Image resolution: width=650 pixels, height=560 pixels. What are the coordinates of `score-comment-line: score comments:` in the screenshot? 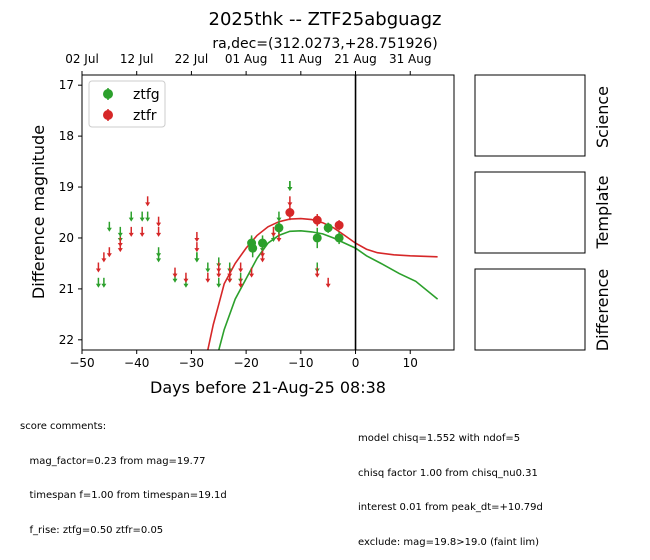 It's located at (63, 426).